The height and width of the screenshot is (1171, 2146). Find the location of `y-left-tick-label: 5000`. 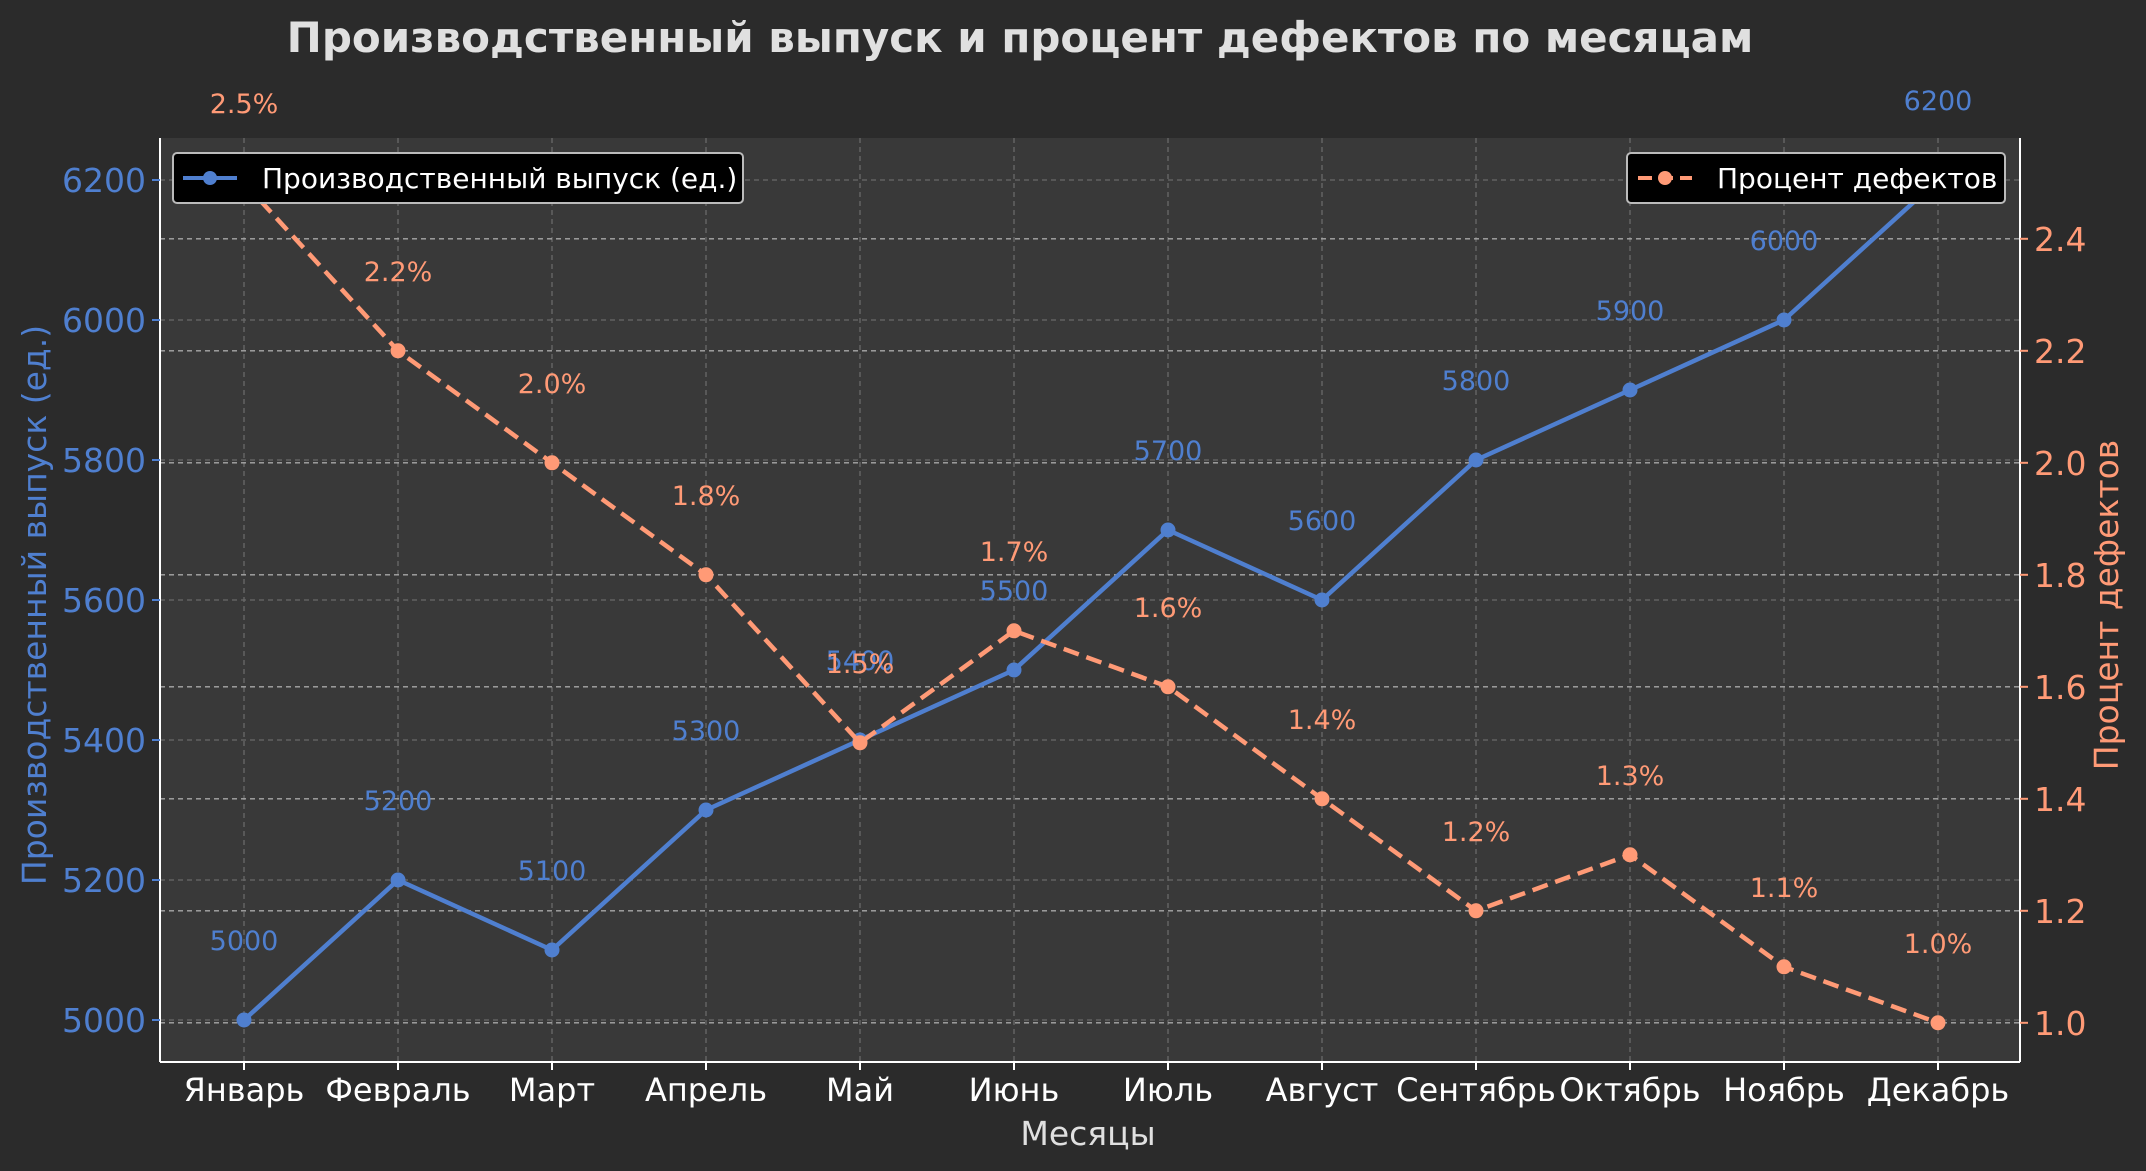

y-left-tick-label: 5000 is located at coordinates (104, 1020).